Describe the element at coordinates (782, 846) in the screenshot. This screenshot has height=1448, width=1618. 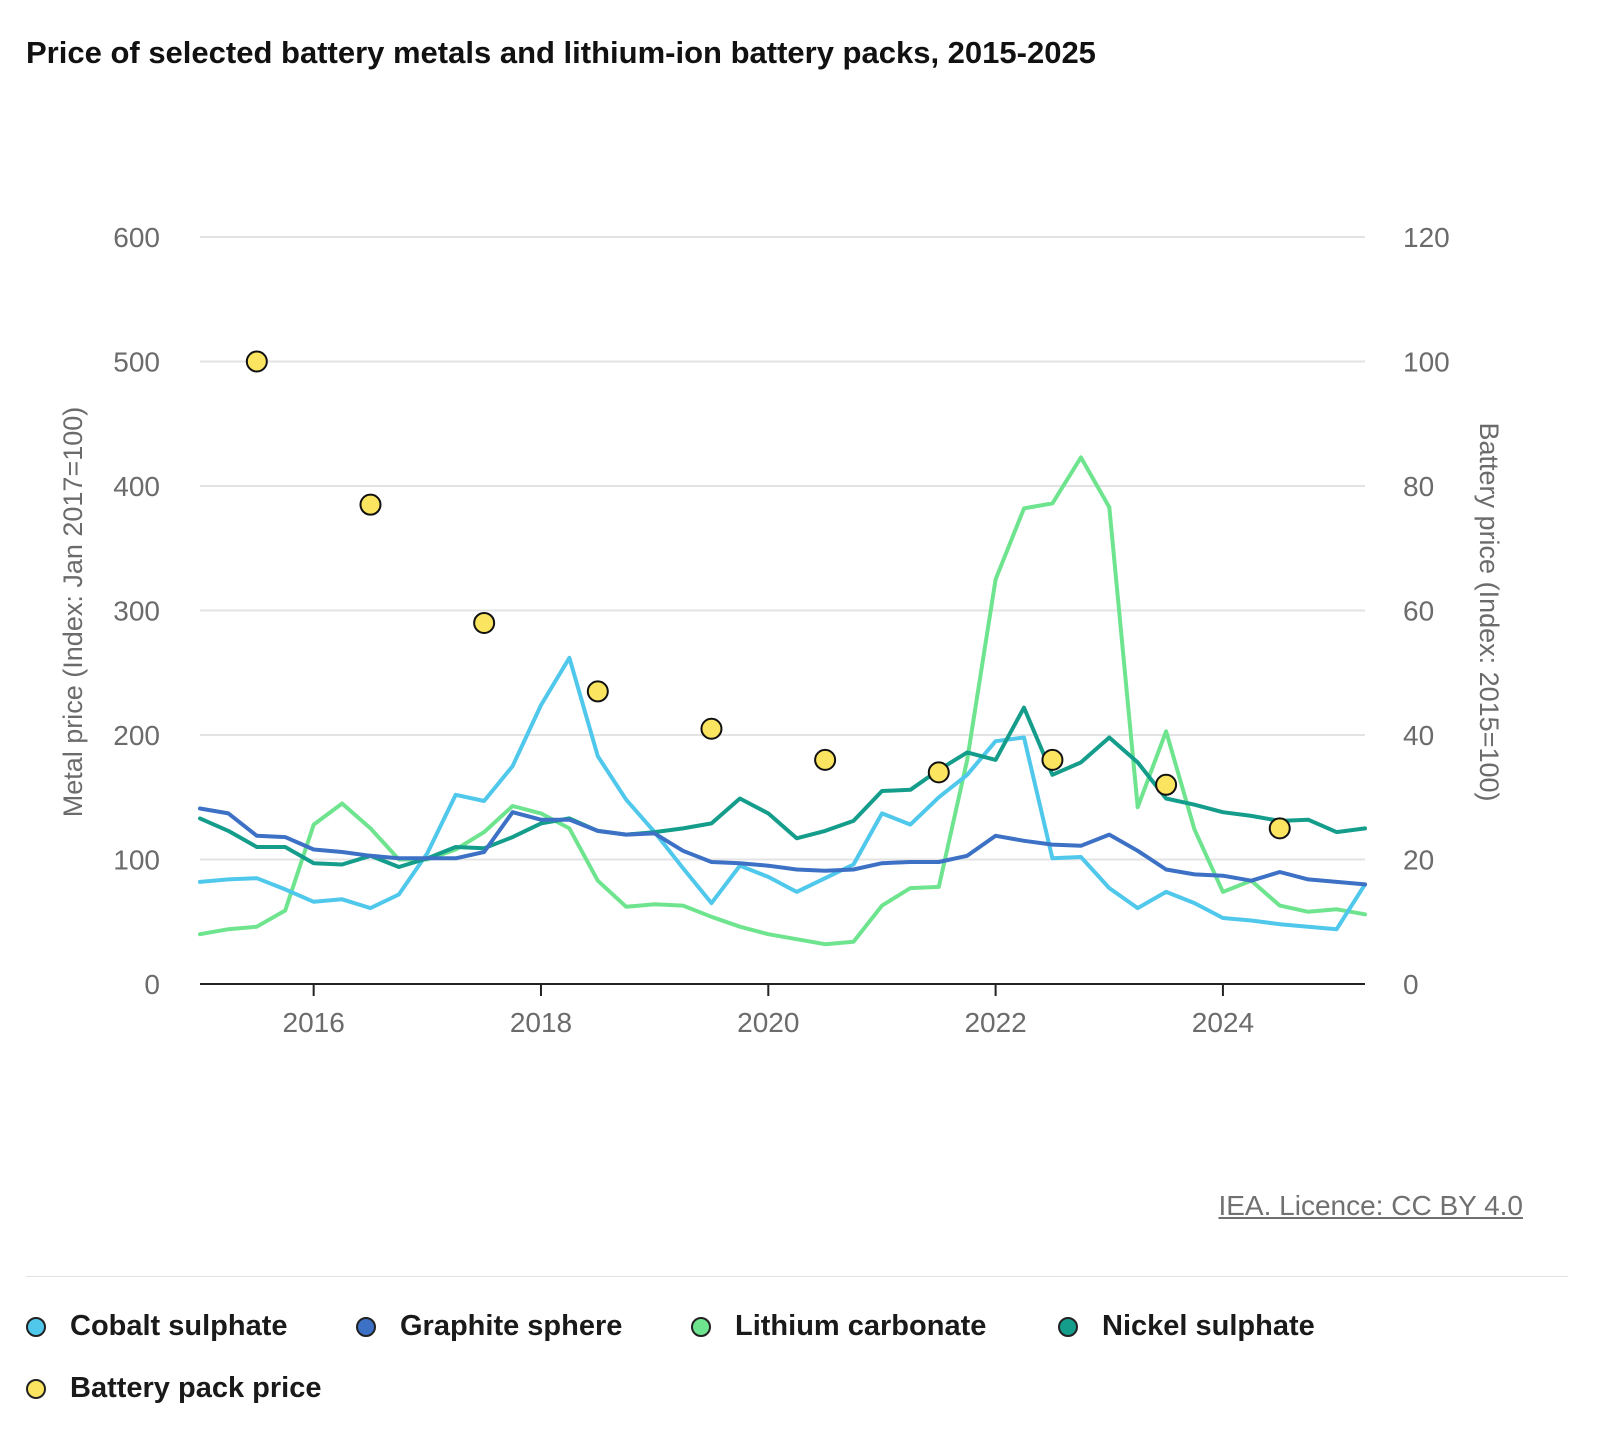
I see `series-line-graphite-sphere` at that location.